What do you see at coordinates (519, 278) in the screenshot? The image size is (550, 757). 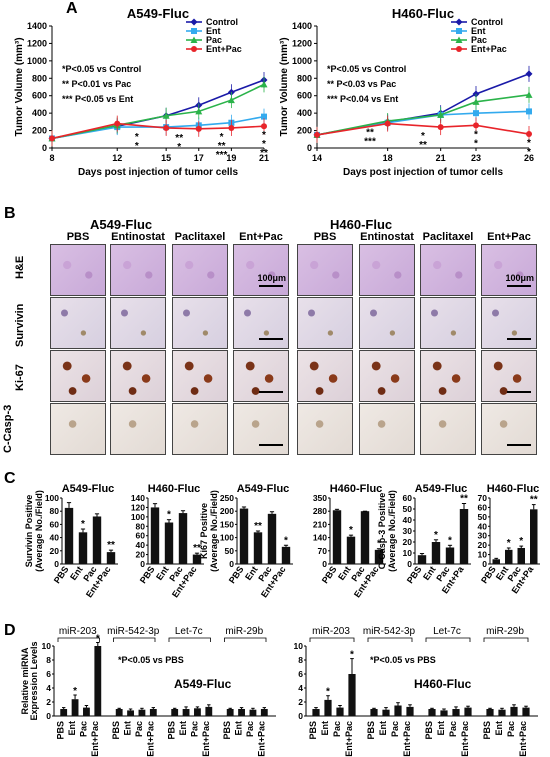 I see `scale-label: 100μm` at bounding box center [519, 278].